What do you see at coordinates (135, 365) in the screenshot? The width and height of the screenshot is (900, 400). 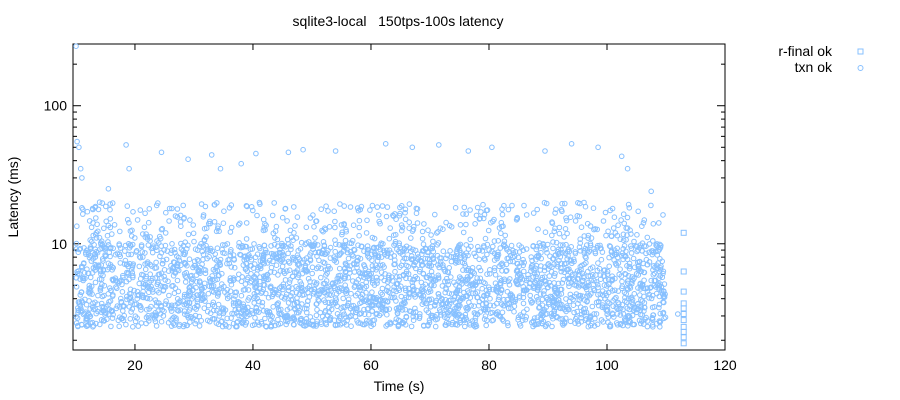 I see `x-tick-label: 20` at bounding box center [135, 365].